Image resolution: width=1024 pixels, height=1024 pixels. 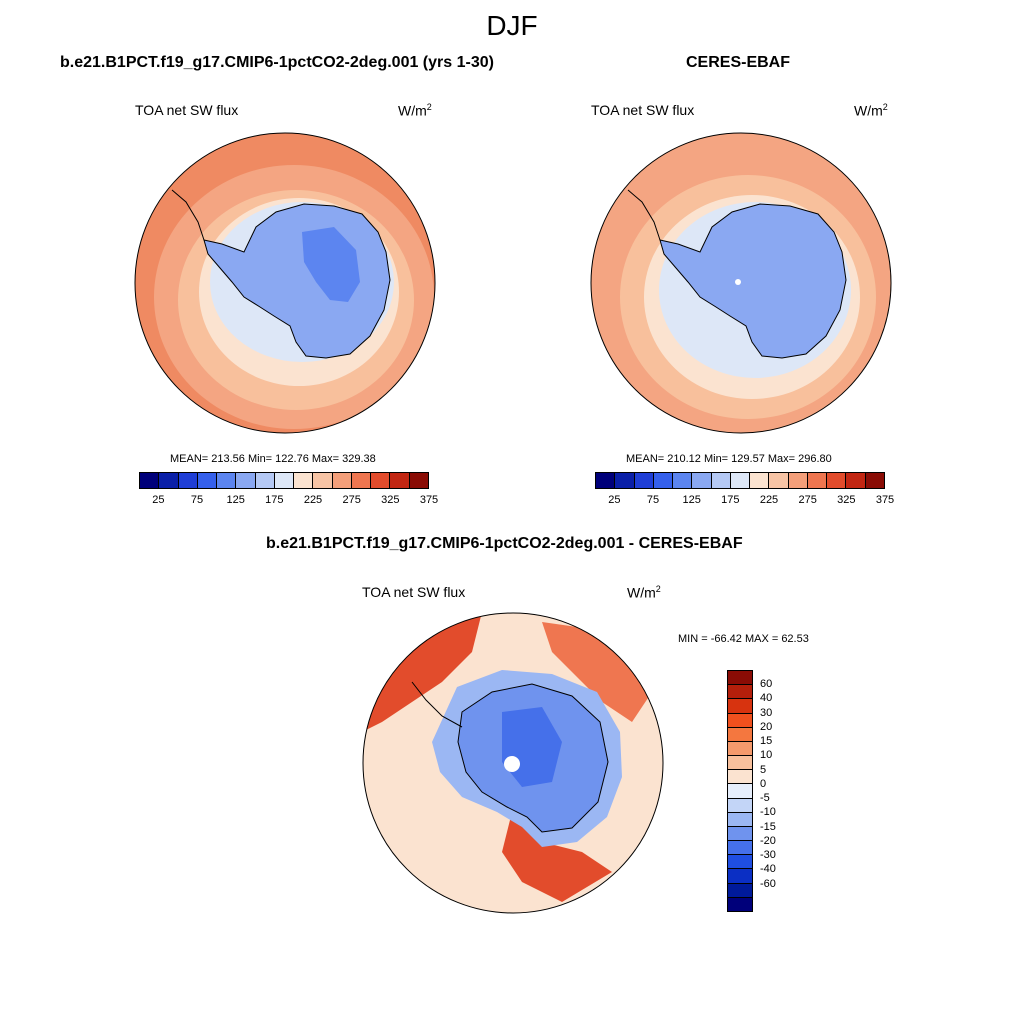 I want to click on figure-title: DJF, so click(x=512, y=25).